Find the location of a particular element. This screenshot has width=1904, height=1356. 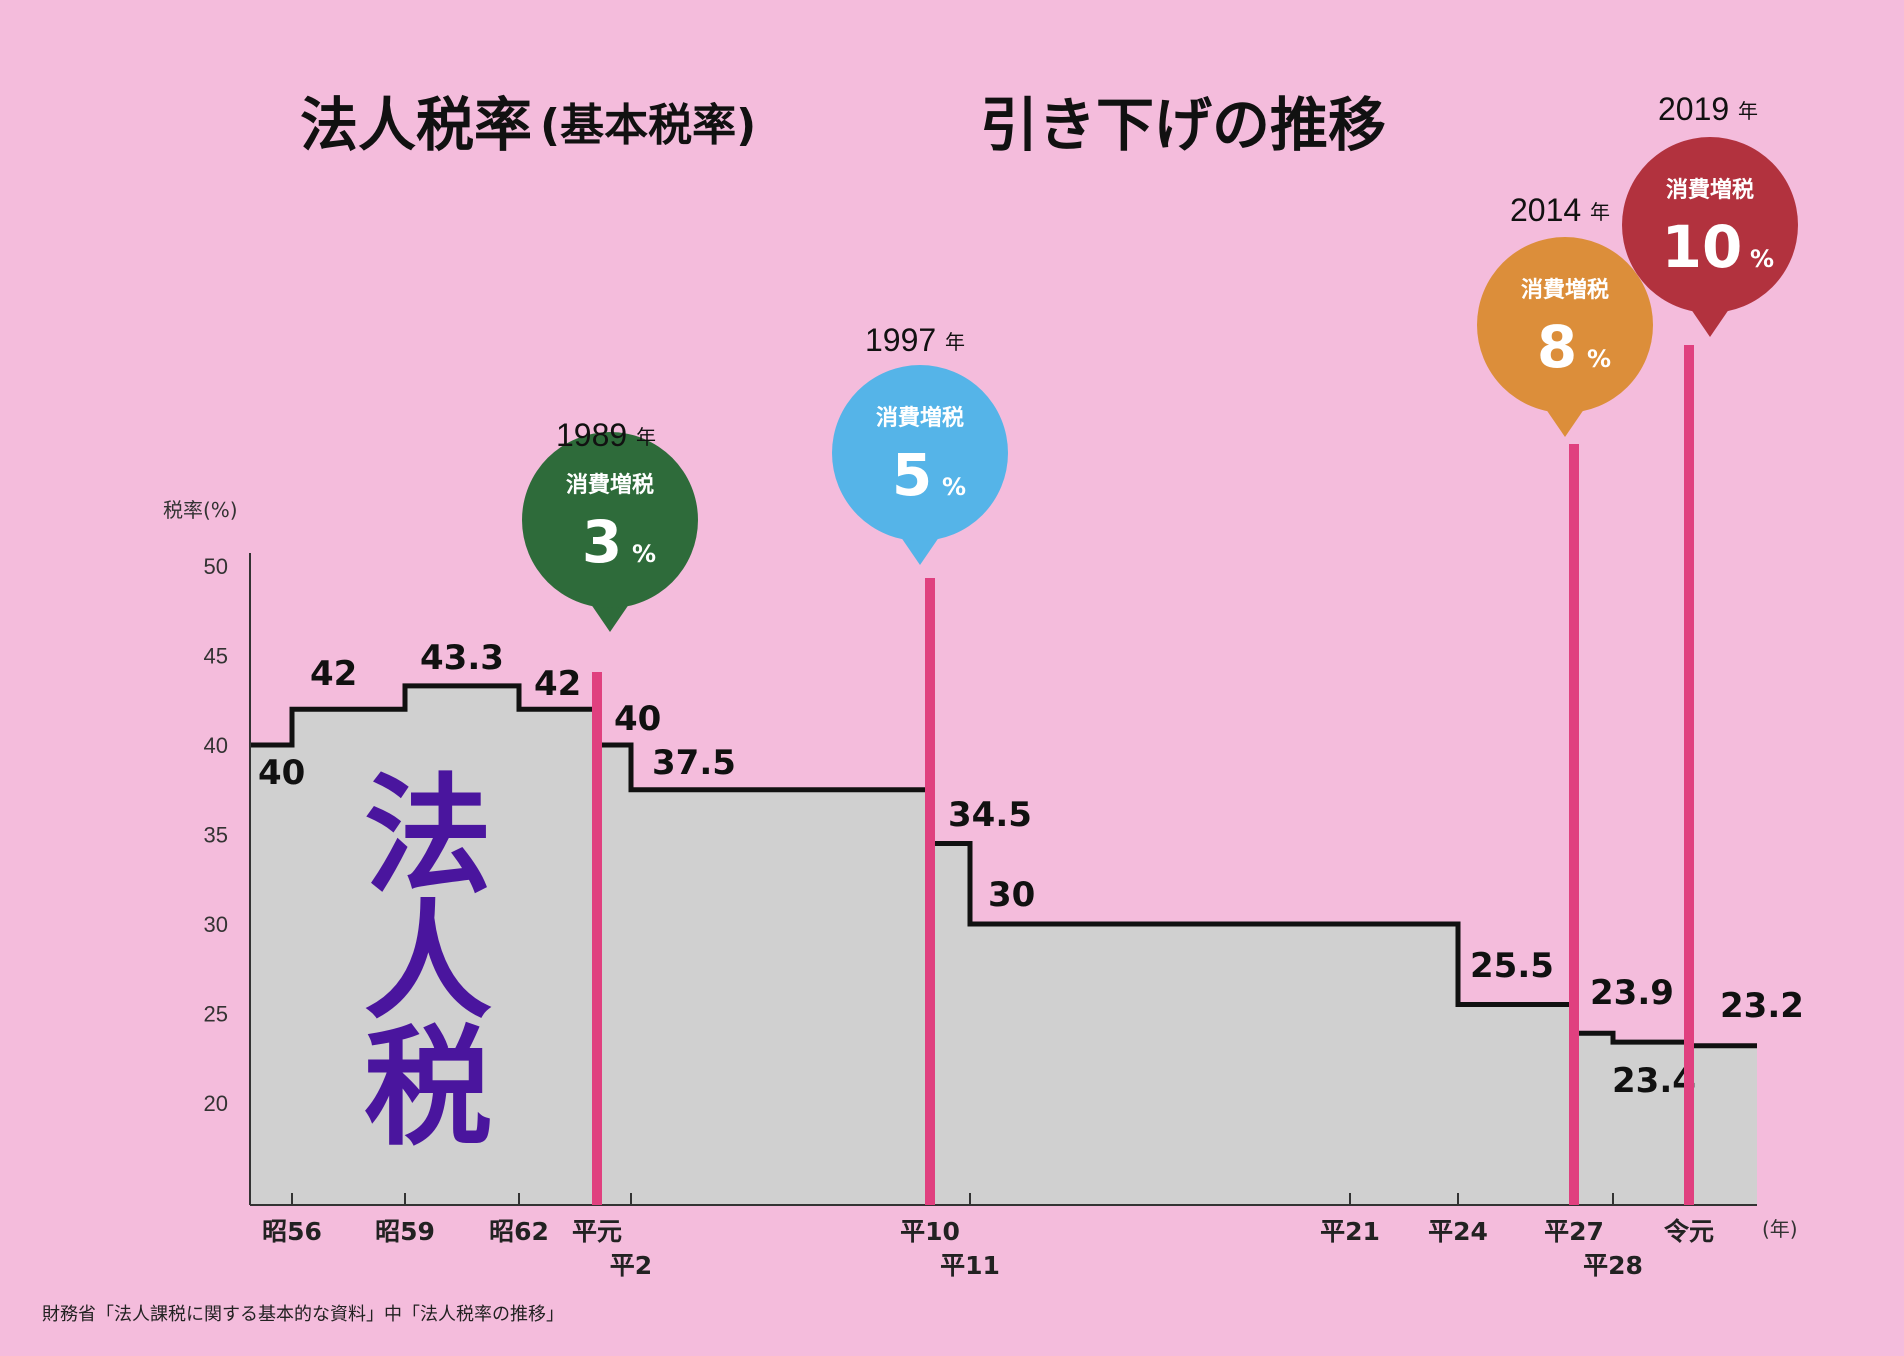

value-label: 25.5 is located at coordinates (1512, 966).